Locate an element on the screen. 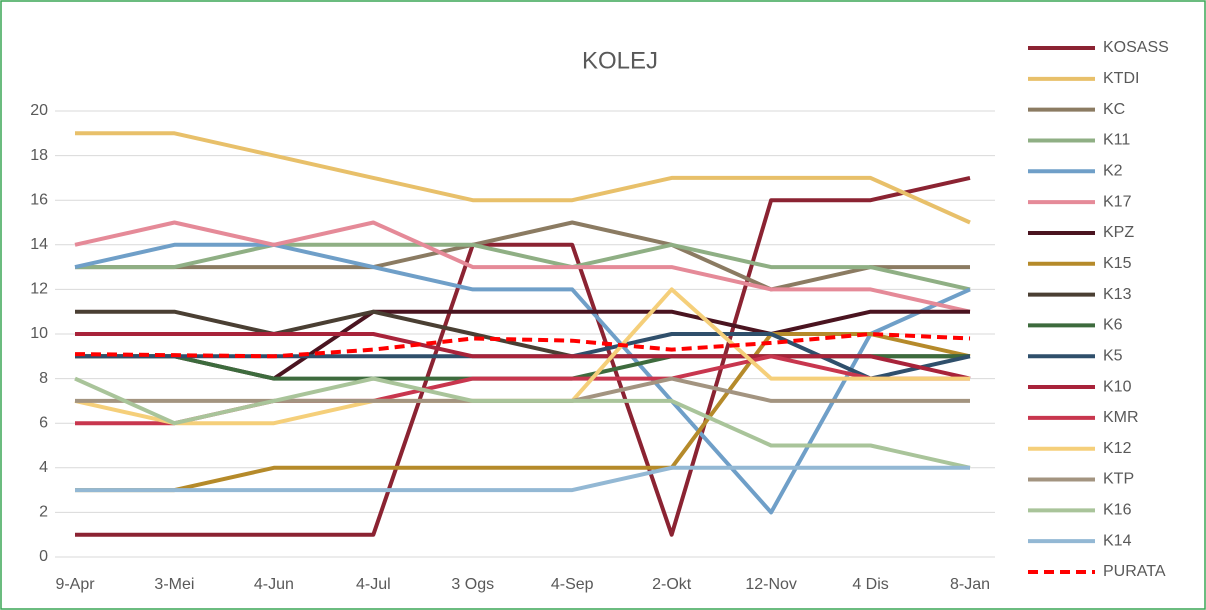 This screenshot has height=610, width=1206. x-tick-label: 9-Apr is located at coordinates (75, 584).